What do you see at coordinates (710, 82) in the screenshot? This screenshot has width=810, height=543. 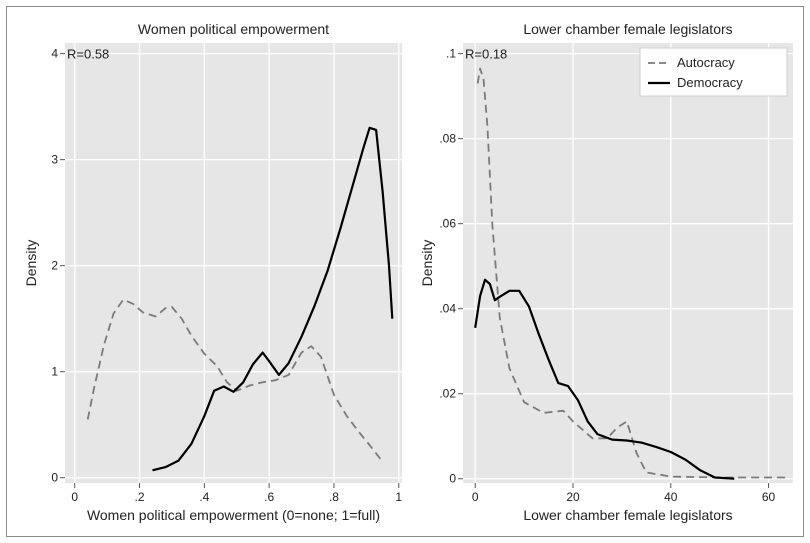 I see `legend-label-democracy: Democracy` at bounding box center [710, 82].